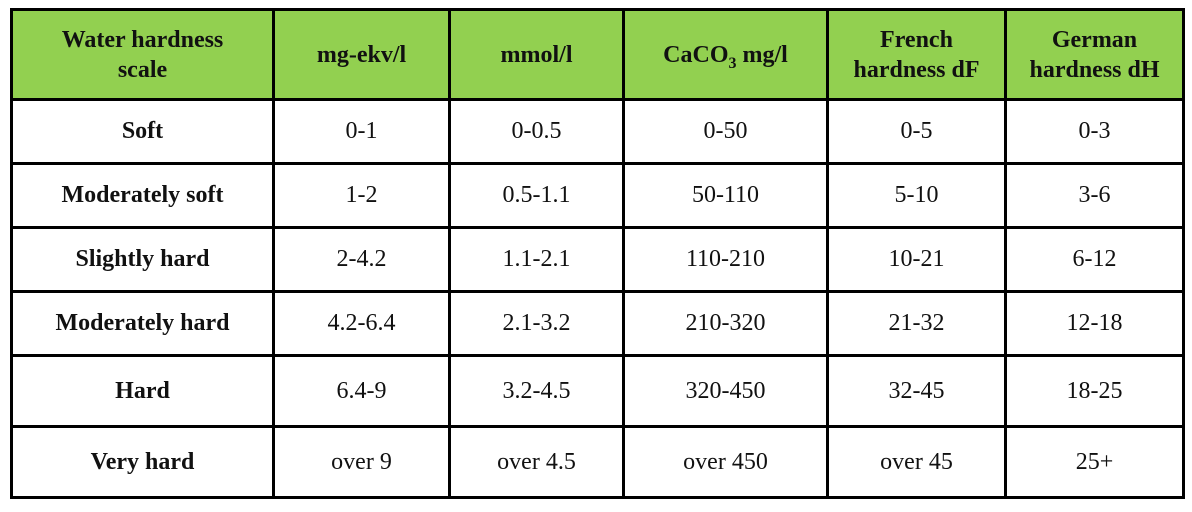  What do you see at coordinates (1094, 391) in the screenshot?
I see `cell-german: 18-25` at bounding box center [1094, 391].